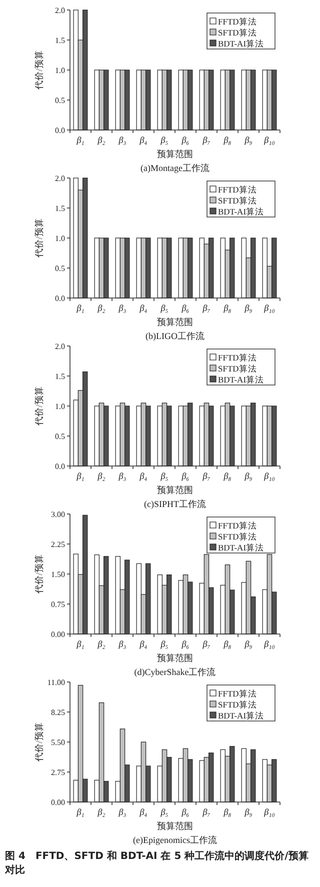  I want to click on y-tick-label: 1.50, so click(58, 574).